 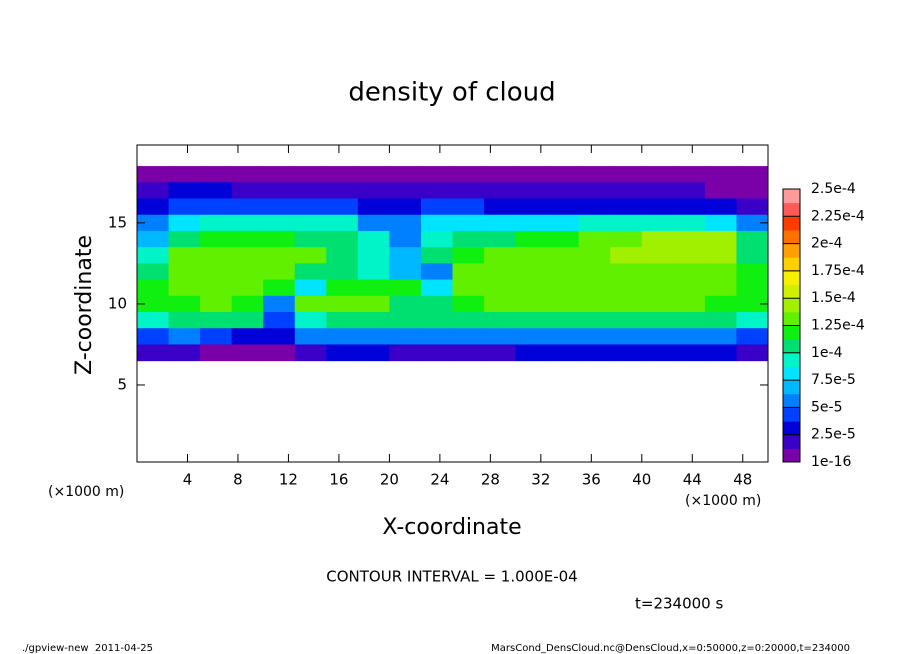 What do you see at coordinates (833, 298) in the screenshot?
I see `colorbar-tick-label: 1.5e-4` at bounding box center [833, 298].